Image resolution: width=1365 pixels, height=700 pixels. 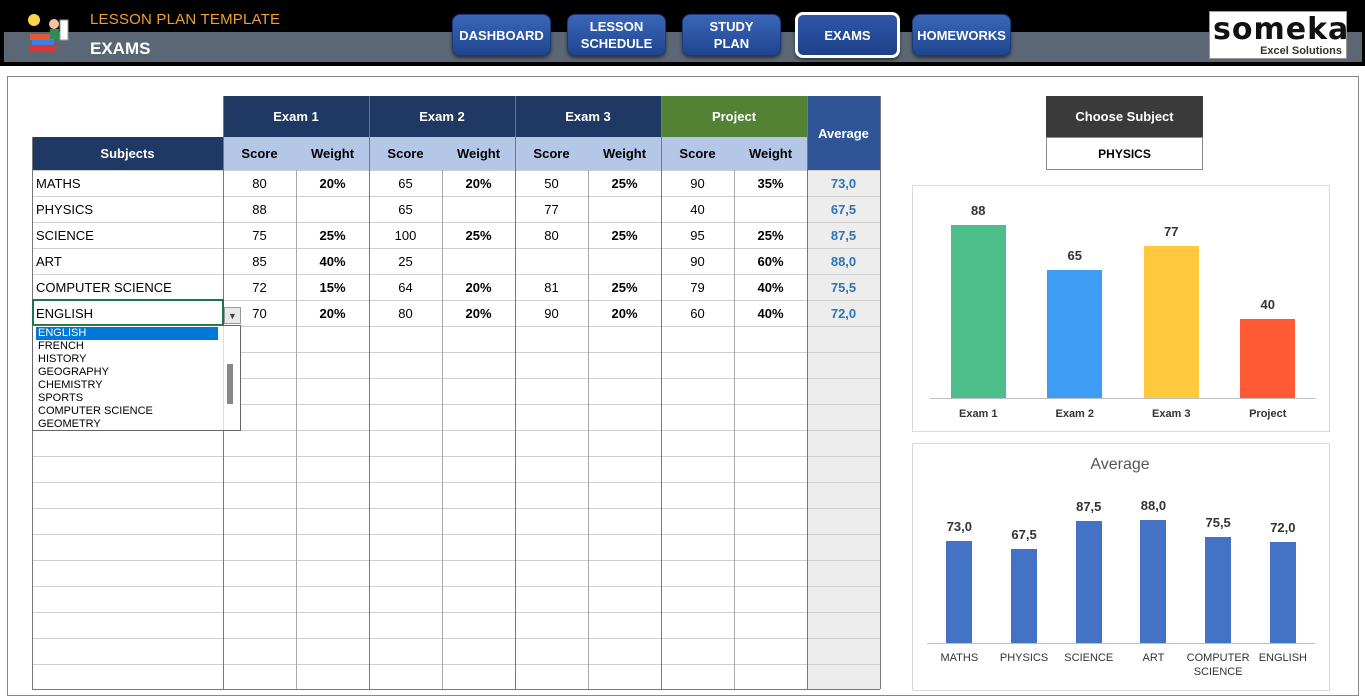 What do you see at coordinates (501, 35) in the screenshot?
I see `nav-button-dashboard: DASHBOARD` at bounding box center [501, 35].